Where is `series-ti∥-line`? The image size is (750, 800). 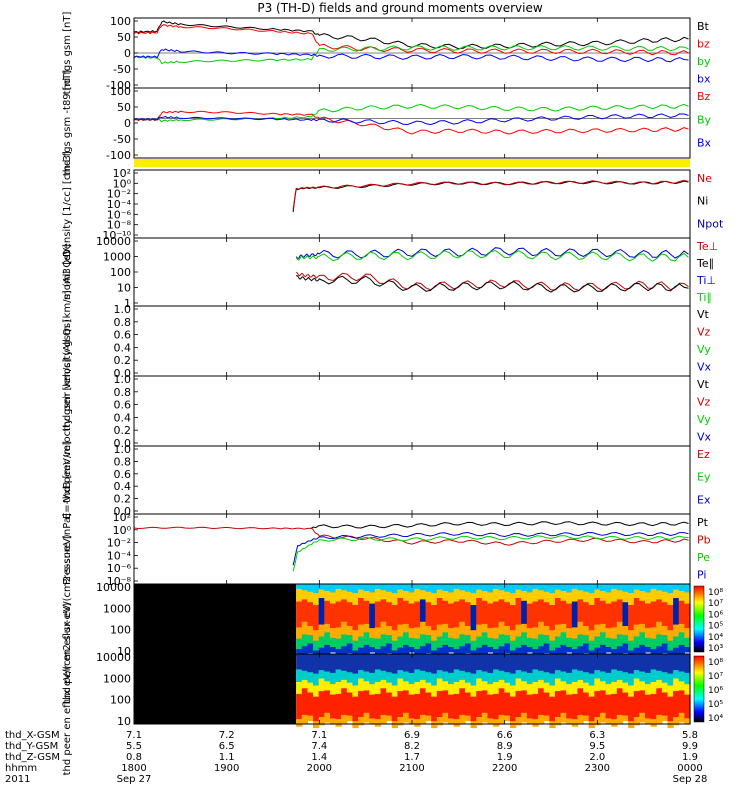 series-ti∥-line is located at coordinates (492, 255).